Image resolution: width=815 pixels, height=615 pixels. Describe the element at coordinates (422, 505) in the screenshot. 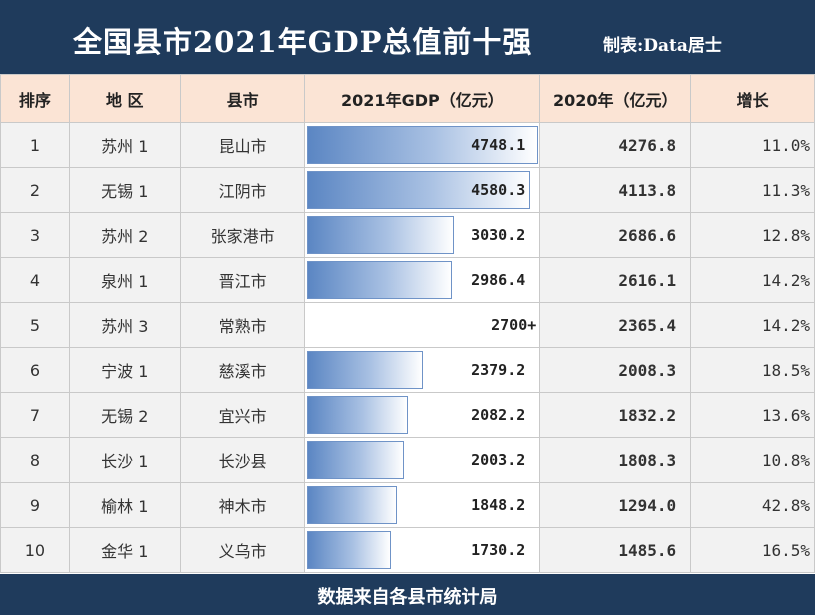

I see `cell-gdp-2021: 1848.2` at that location.